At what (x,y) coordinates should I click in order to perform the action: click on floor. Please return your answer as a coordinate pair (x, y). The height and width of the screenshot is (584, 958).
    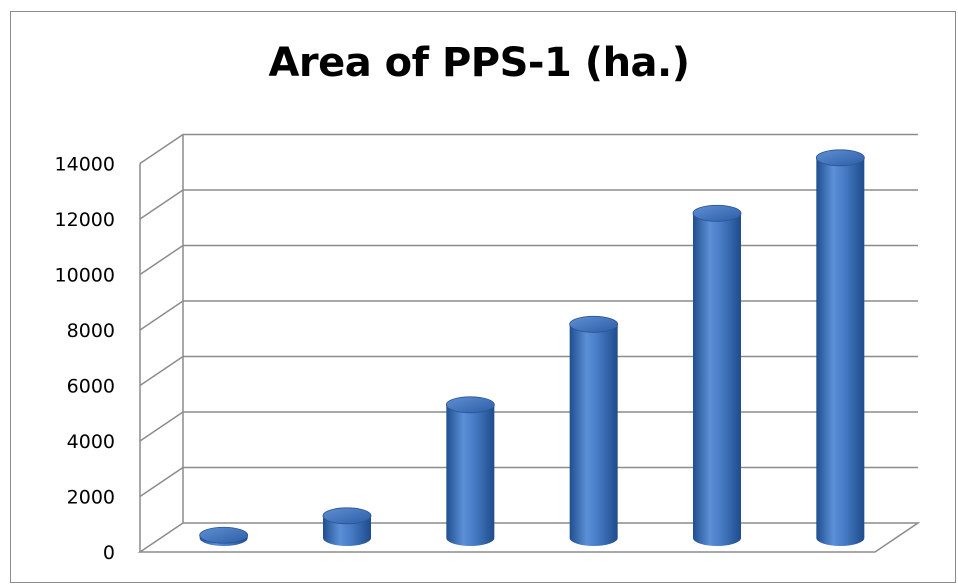
    Looking at the image, I should click on (529, 537).